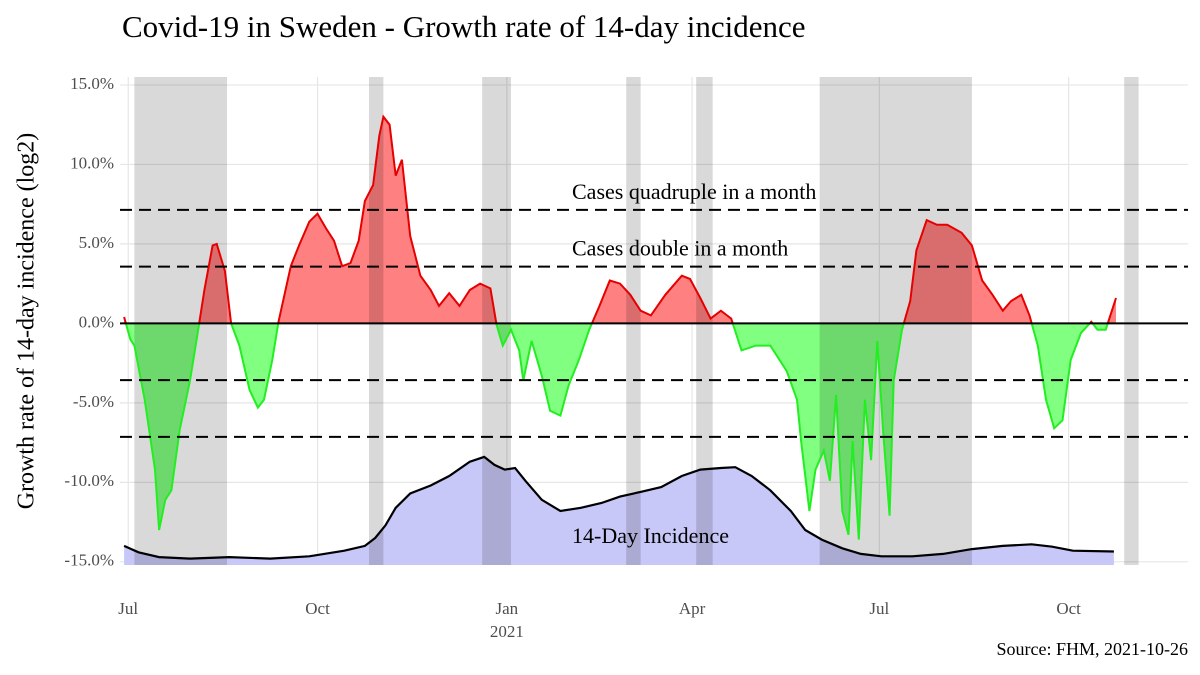 Image resolution: width=1200 pixels, height=675 pixels. I want to click on y-tick-label: 0.0%, so click(96, 321).